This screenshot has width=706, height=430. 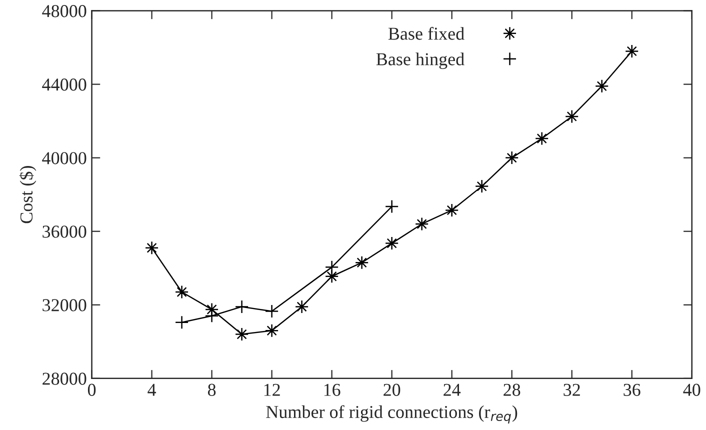 I want to click on y-tick-label: 44000, so click(x=64, y=84).